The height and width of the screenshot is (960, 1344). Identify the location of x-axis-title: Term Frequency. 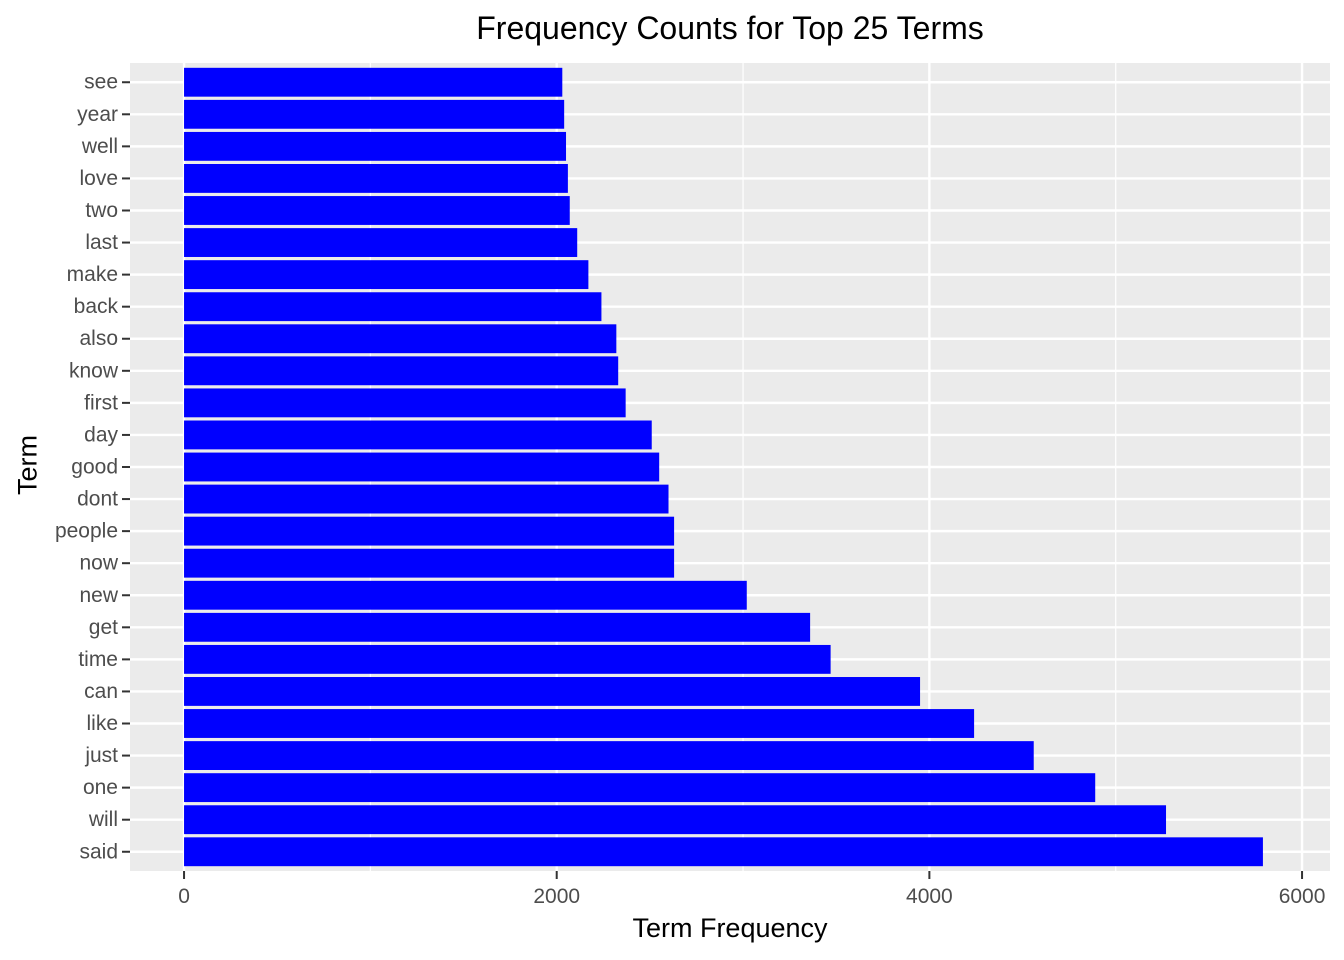
(730, 928).